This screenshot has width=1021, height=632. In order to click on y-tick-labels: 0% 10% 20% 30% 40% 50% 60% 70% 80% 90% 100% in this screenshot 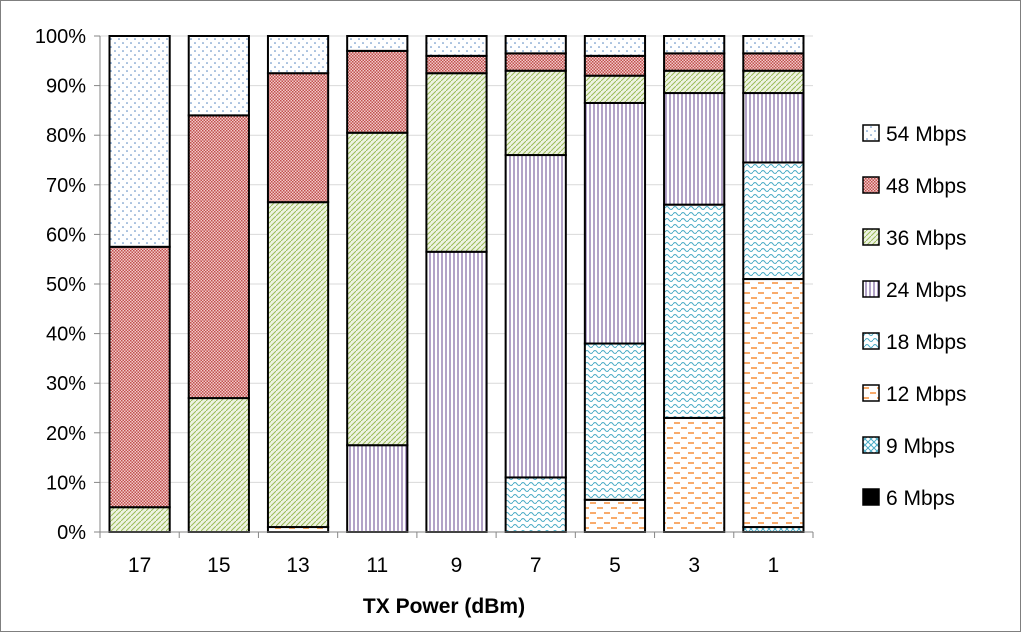, I will do `click(60, 285)`.